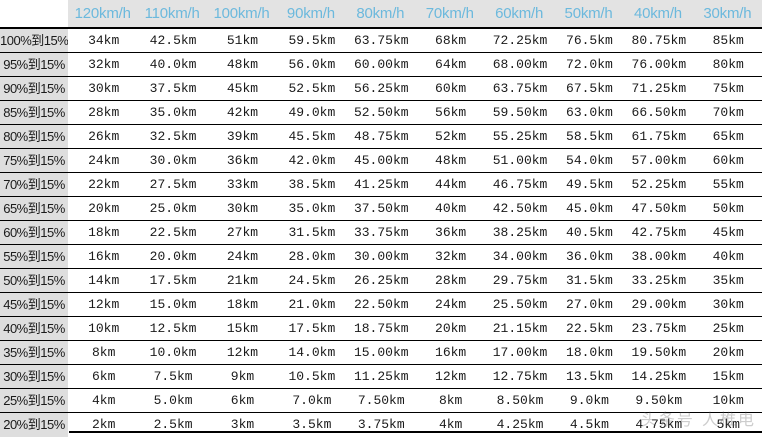  Describe the element at coordinates (589, 113) in the screenshot. I see `table-cell: 63.0km` at that location.